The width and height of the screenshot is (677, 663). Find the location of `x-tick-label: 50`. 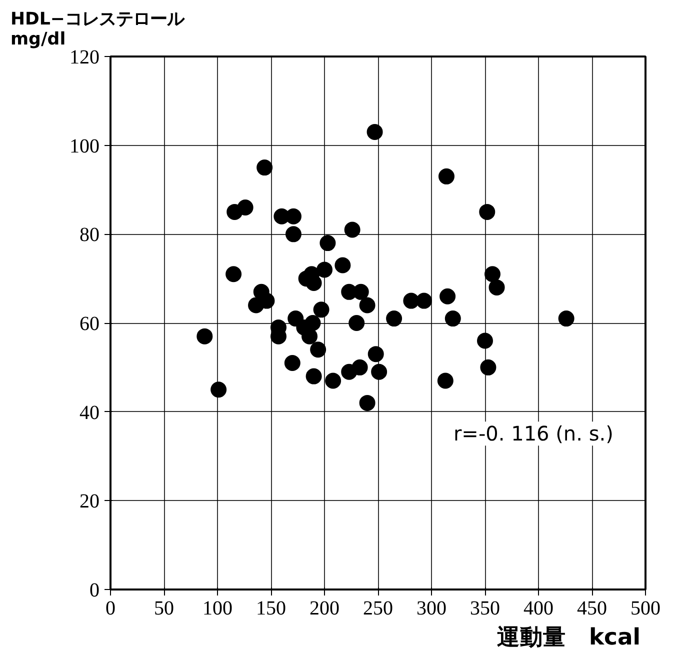

x-tick-label: 50 is located at coordinates (164, 609).